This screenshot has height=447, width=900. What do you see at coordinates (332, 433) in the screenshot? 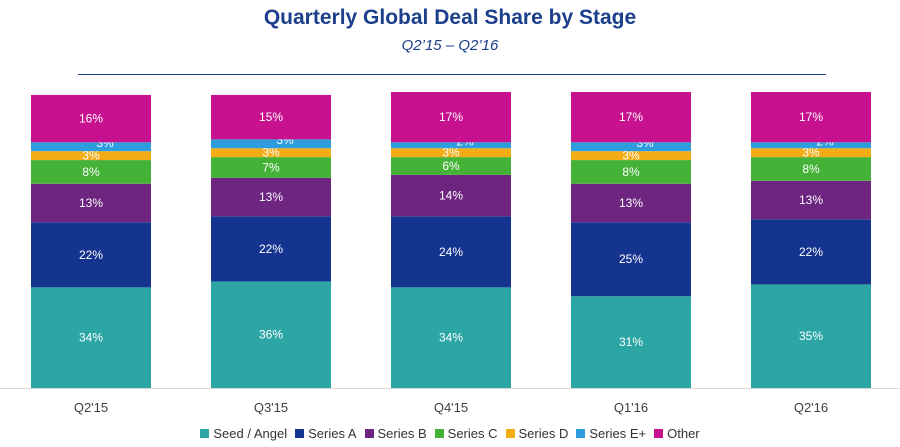
I see `legend-label: Series A` at bounding box center [332, 433].